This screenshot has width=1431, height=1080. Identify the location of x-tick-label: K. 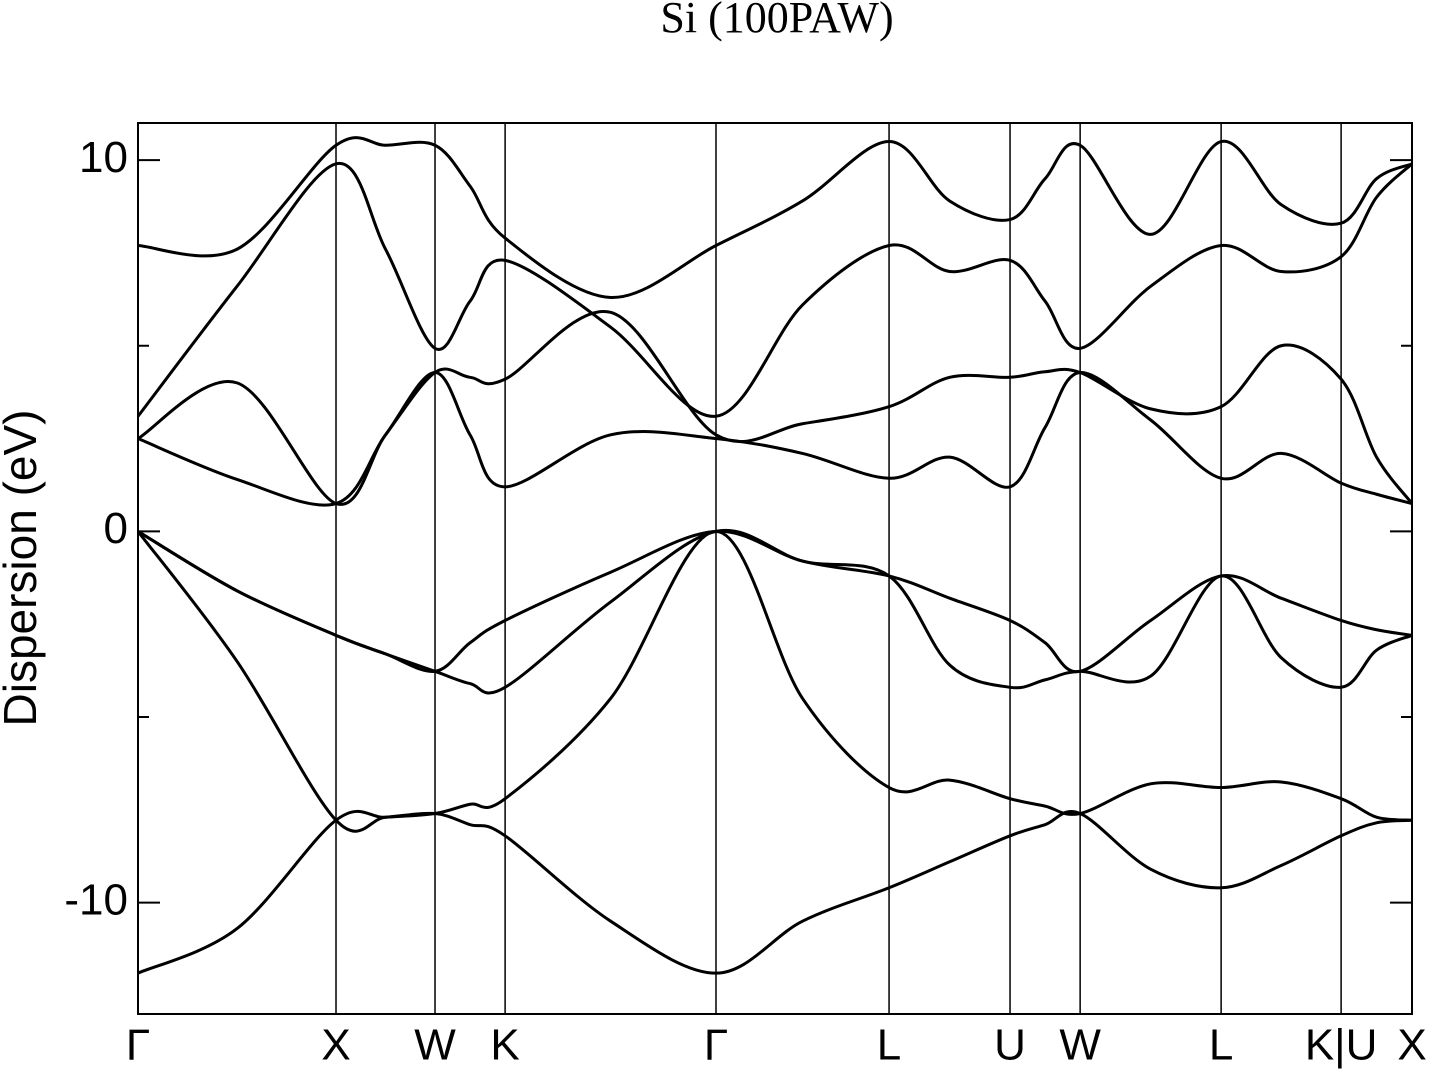
(504, 1045).